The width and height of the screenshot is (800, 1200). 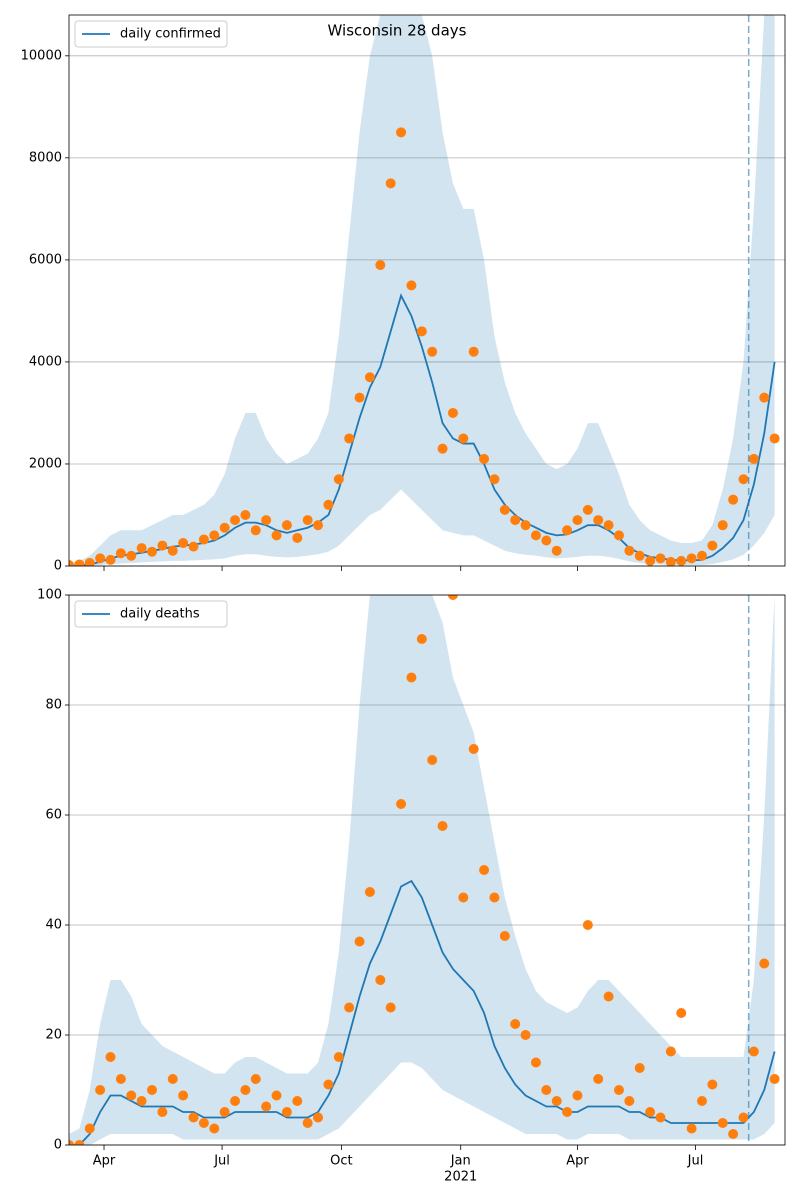 What do you see at coordinates (45, 157) in the screenshot?
I see `y-tick-label: 8000` at bounding box center [45, 157].